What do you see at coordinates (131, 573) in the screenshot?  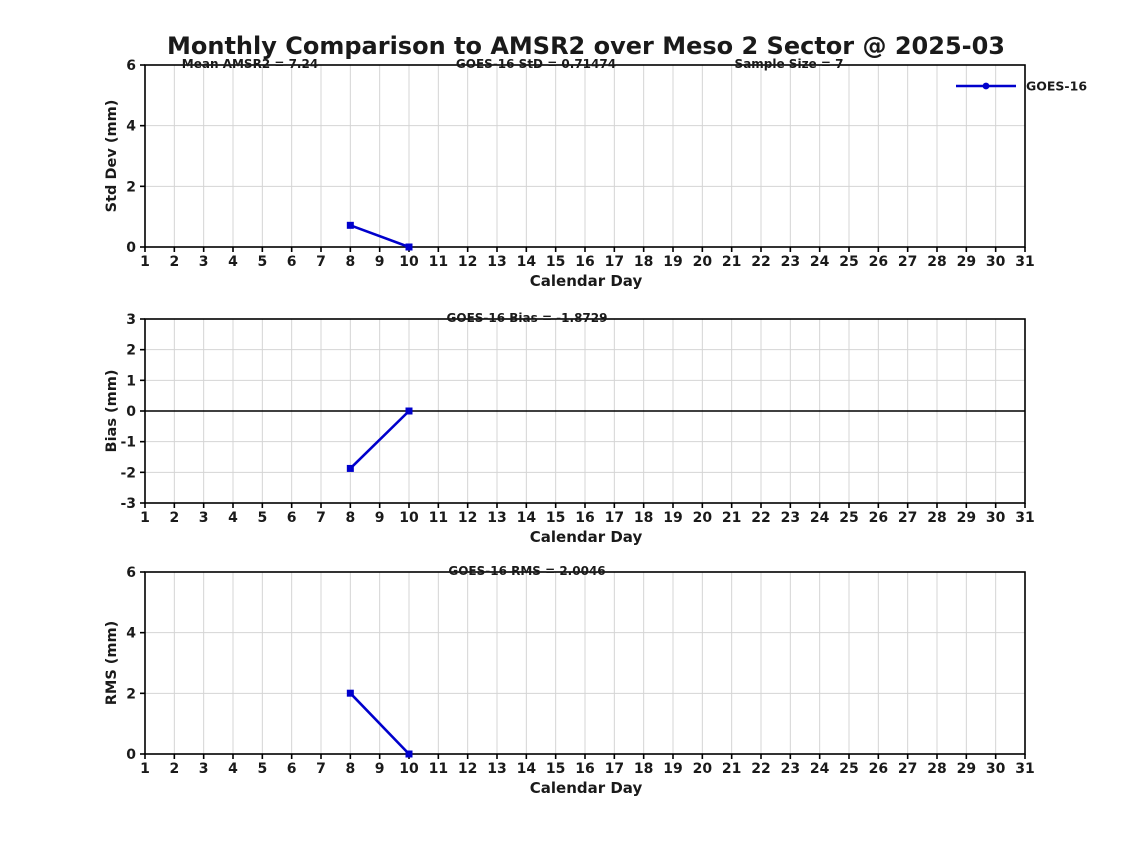 I see `y-tick-label: 6` at bounding box center [131, 573].